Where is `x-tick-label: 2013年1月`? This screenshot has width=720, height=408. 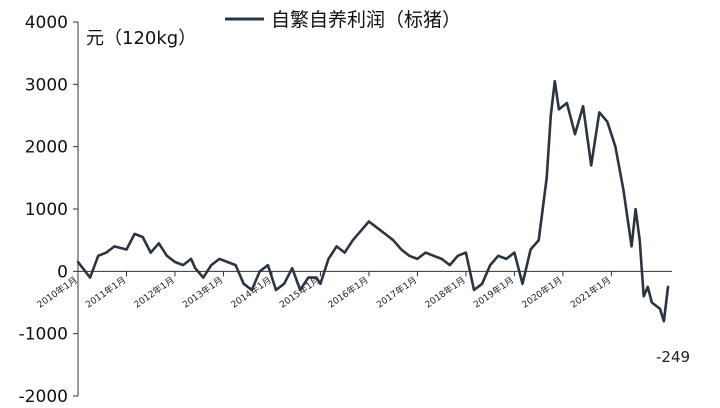
x-tick-label: 2013年1月 is located at coordinates (202, 292).